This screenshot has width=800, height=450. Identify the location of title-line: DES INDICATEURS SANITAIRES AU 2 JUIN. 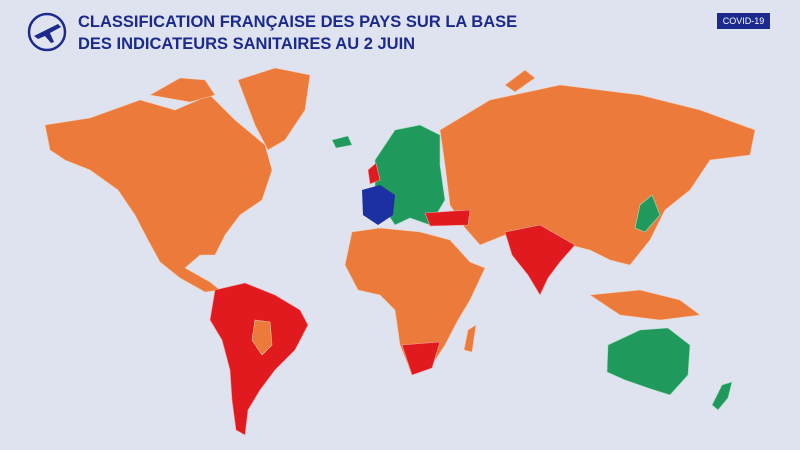
(246, 44).